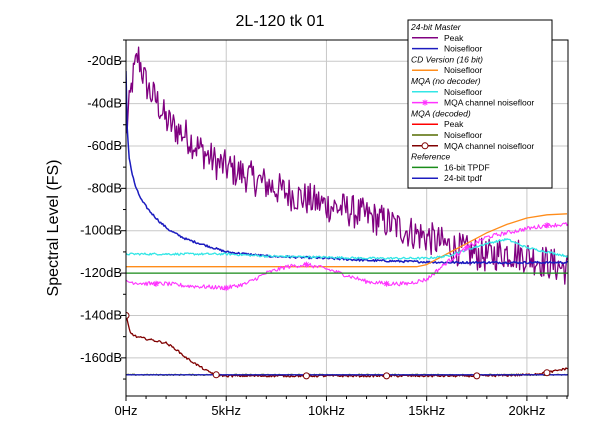  I want to click on legend-group-title: Reference, so click(430, 157).